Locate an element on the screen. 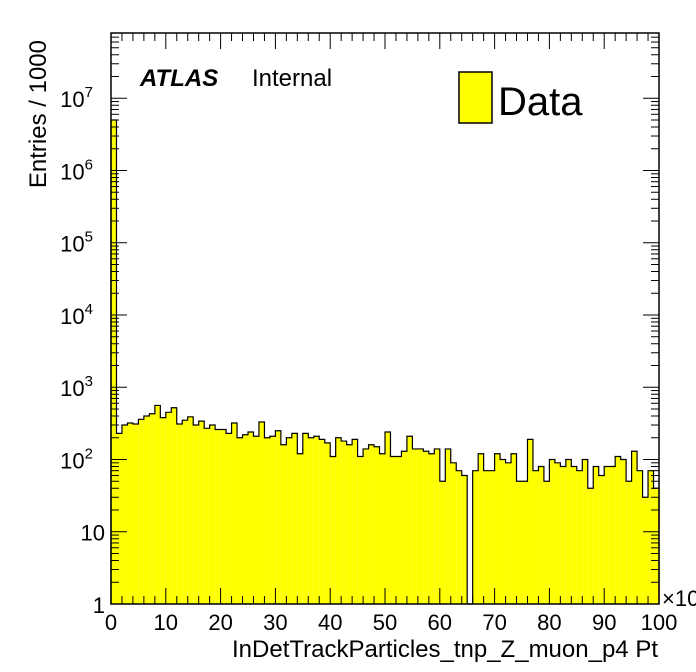 The image size is (696, 672). x-axis-title: InDetTrackParticles_tnp_Z_muon_p4 Pt is located at coordinates (445, 649).